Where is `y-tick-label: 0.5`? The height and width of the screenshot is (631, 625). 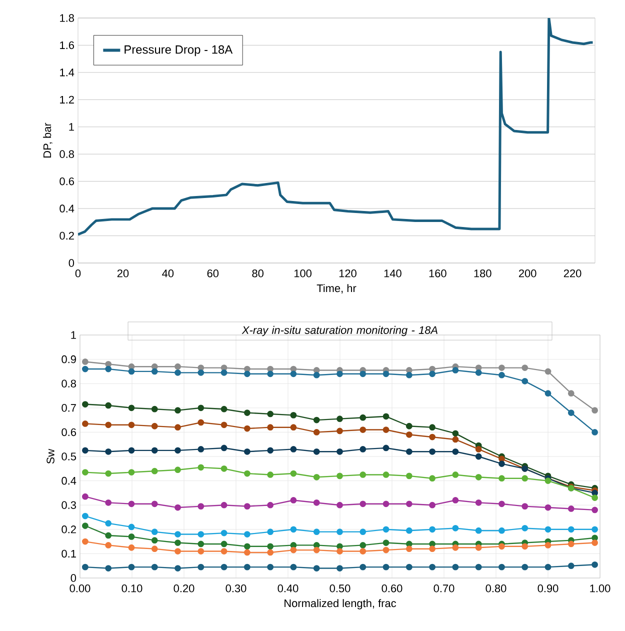 y-tick-label: 0.5 is located at coordinates (69, 456).